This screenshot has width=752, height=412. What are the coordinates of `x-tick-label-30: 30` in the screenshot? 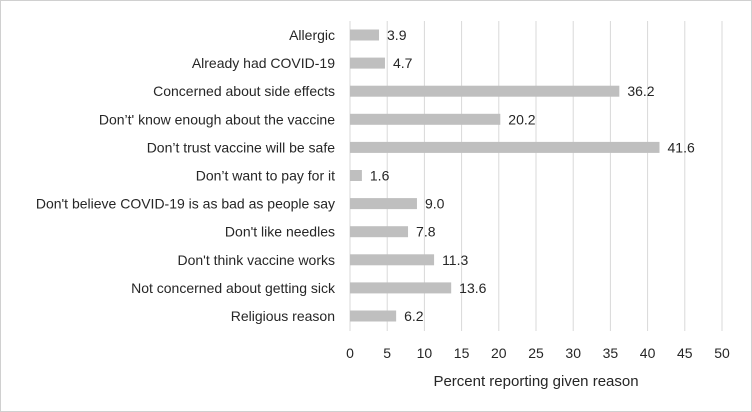 It's located at (573, 353).